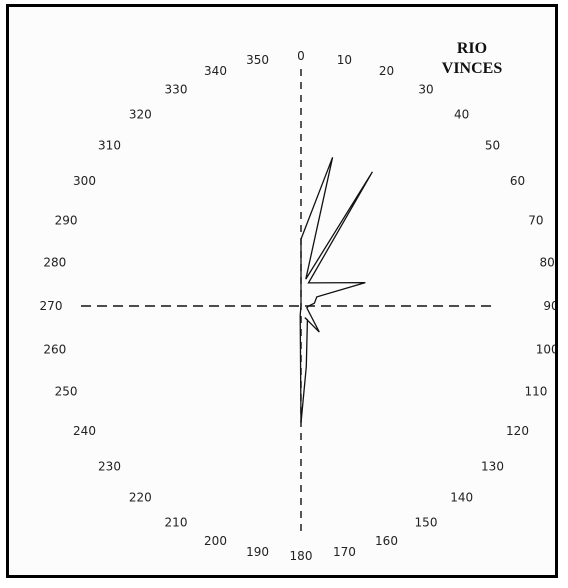 Image resolution: width=568 pixels, height=588 pixels. I want to click on angle-label-130: 130, so click(492, 467).